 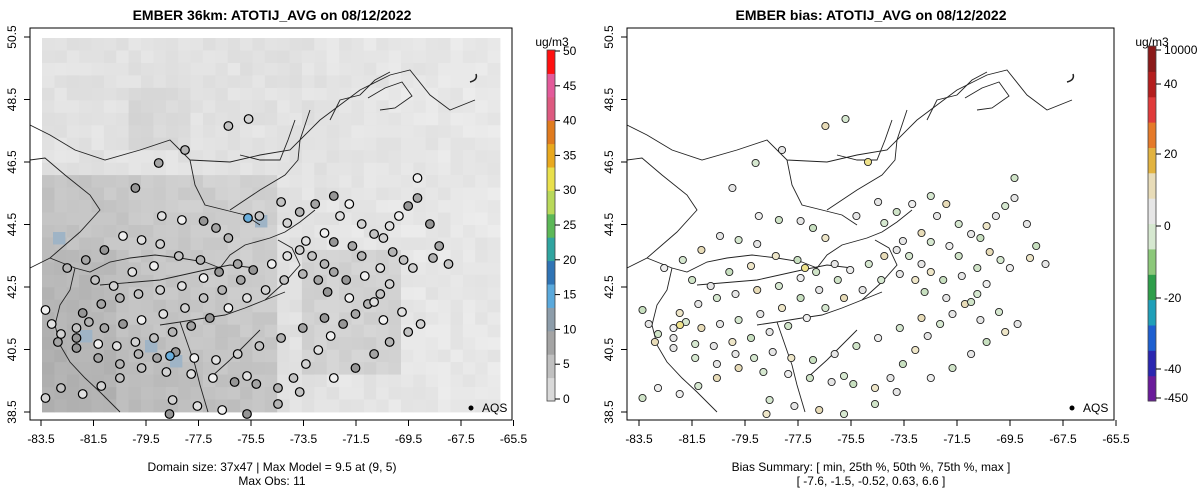 I want to click on right-caption-line2: [ -7.6, -1.5, -0.52, 0.63, 6.6 ], so click(x=871, y=481).